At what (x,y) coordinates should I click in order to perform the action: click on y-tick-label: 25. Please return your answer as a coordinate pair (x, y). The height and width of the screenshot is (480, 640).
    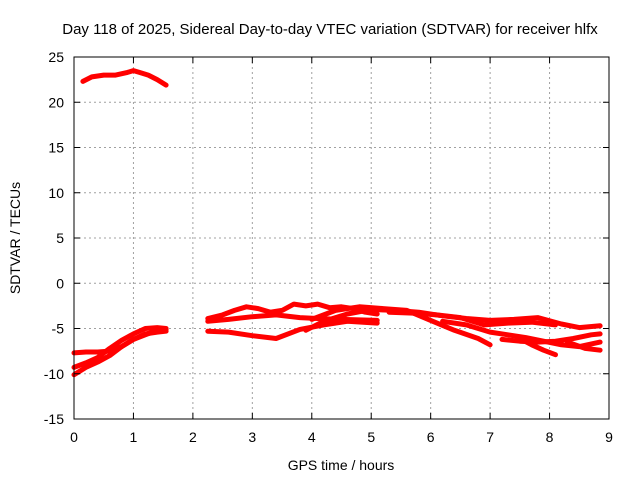
    Looking at the image, I should click on (56, 57).